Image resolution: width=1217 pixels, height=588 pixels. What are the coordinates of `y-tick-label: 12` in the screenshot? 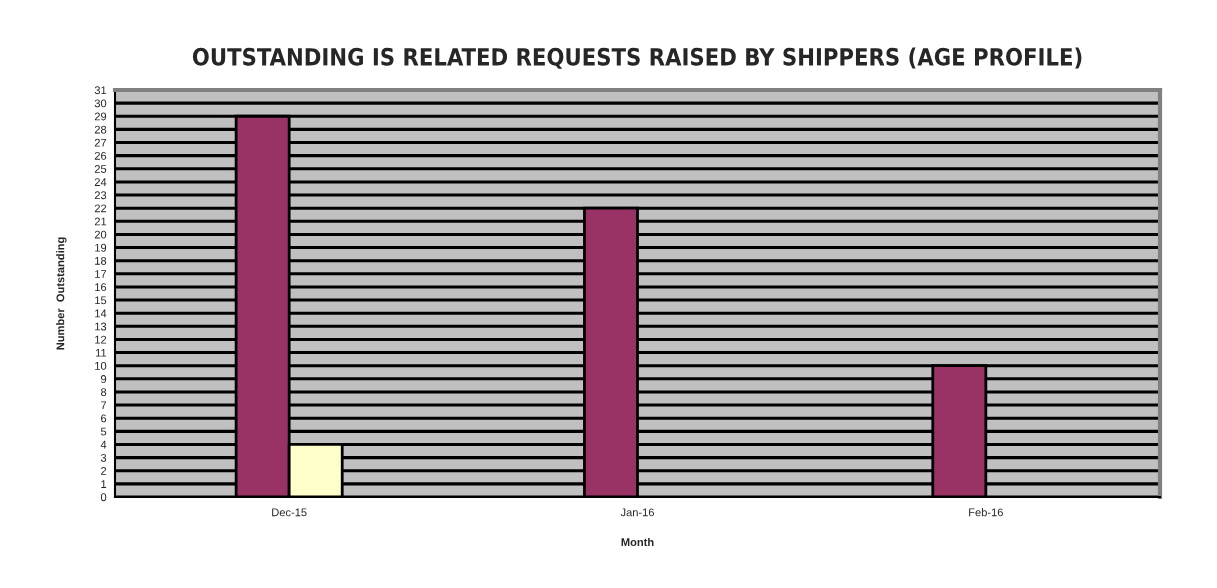 It's located at (101, 339).